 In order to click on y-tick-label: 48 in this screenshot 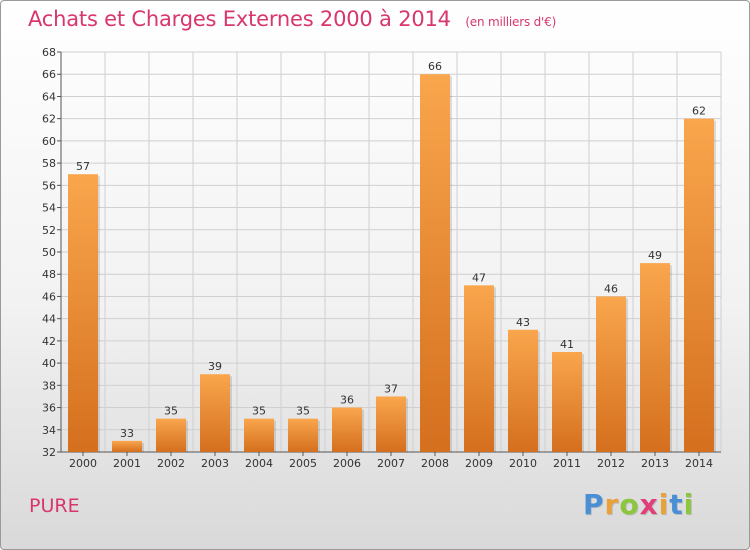, I will do `click(49, 274)`.